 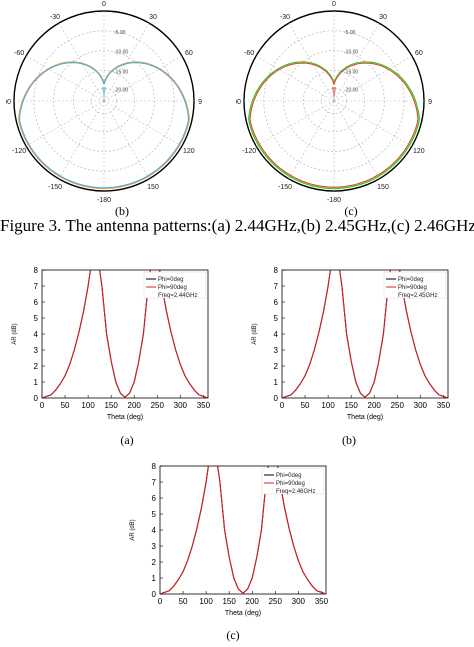 What do you see at coordinates (178, 296) in the screenshot?
I see `legend-entry: Freq=2.44GHz` at bounding box center [178, 296].